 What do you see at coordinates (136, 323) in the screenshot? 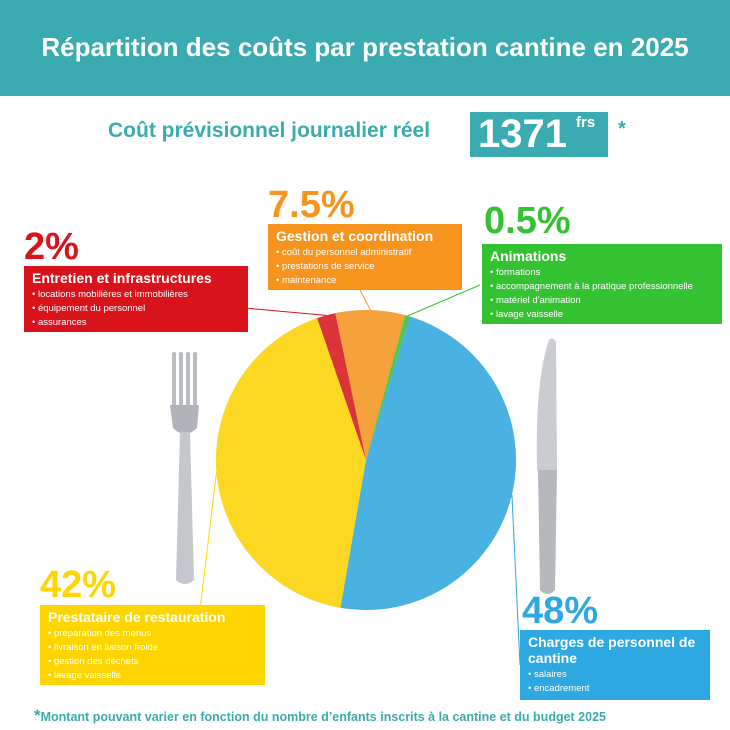
I see `legend-item: assurances` at bounding box center [136, 323].